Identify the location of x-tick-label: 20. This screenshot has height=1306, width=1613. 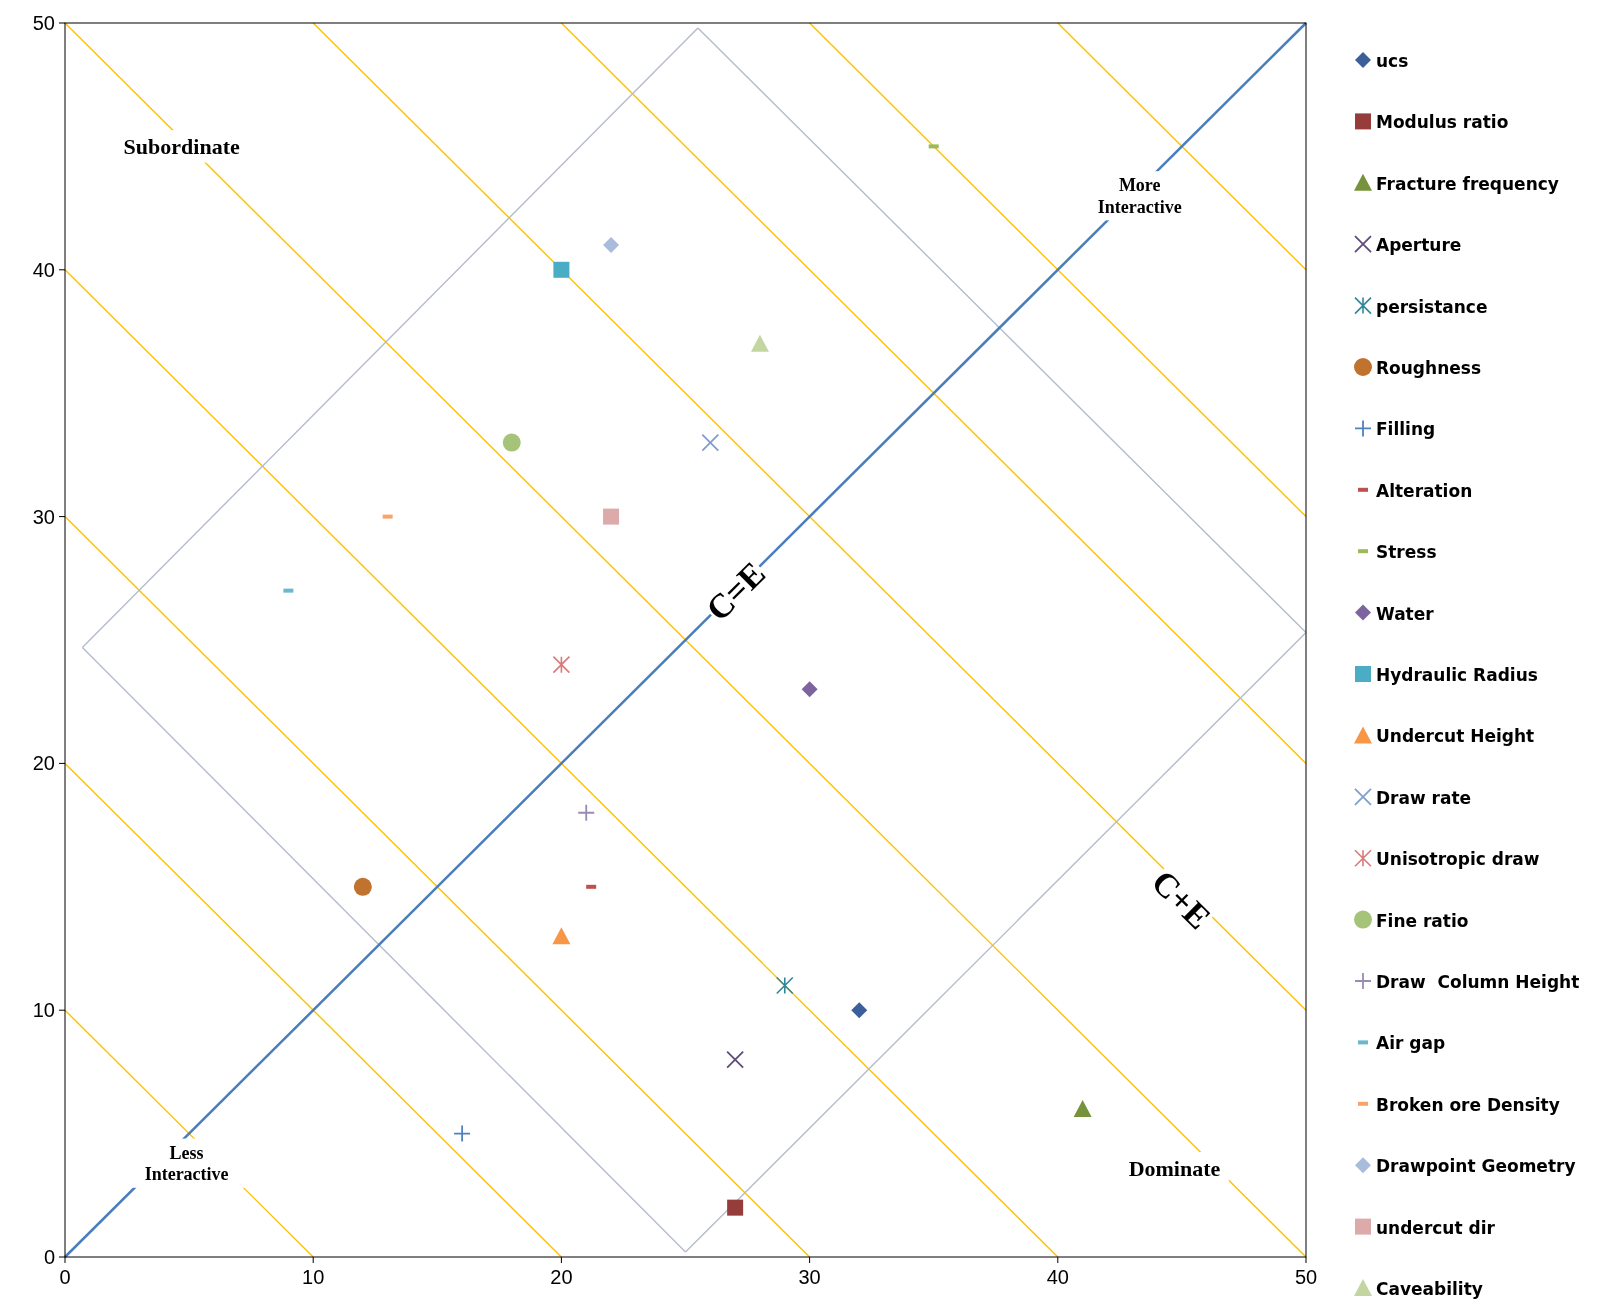
(561, 1277).